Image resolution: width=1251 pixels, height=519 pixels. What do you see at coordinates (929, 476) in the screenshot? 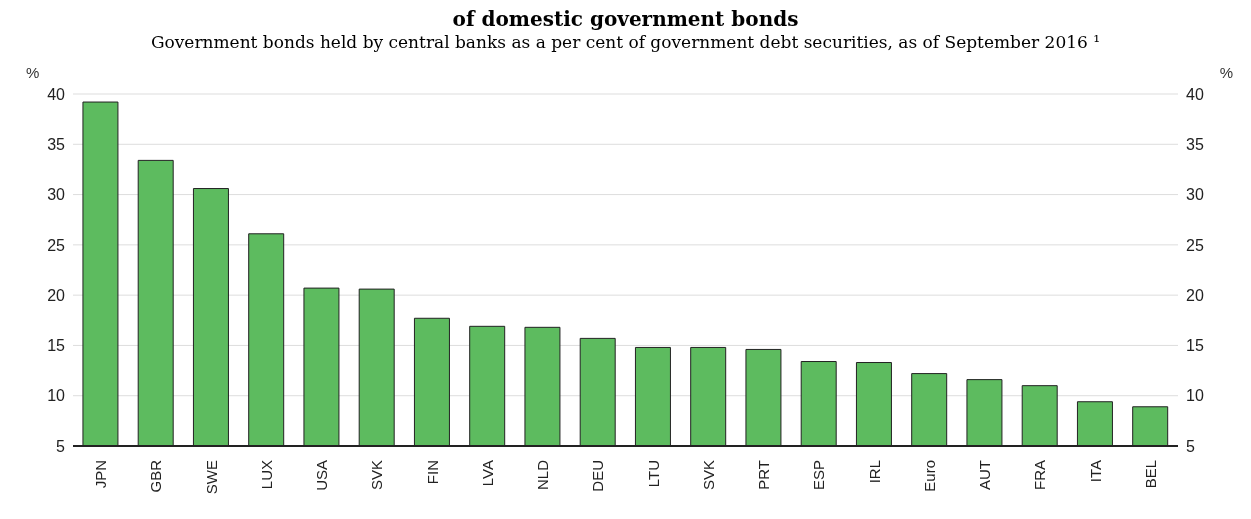
I see `x-tick-label: Euro` at bounding box center [929, 476].